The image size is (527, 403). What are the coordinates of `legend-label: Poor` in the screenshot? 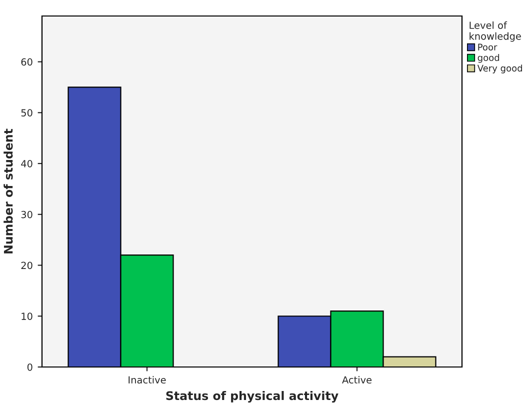 It's located at (488, 47).